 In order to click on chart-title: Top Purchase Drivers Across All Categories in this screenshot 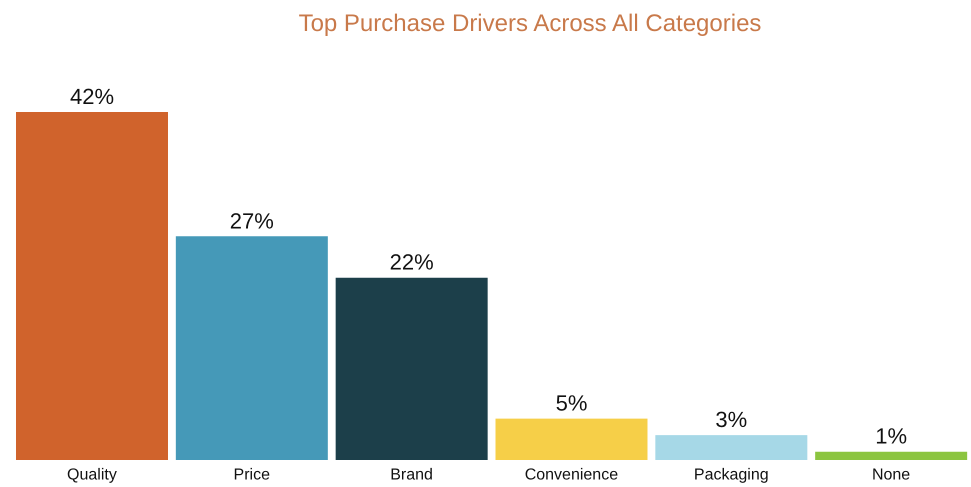, I will do `click(530, 24)`.